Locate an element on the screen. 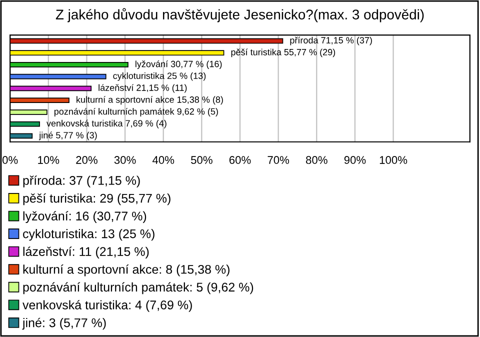 Image resolution: width=480 pixels, height=337 pixels. legend-label: lázeňství: 11 (21,15 %) is located at coordinates (86, 252).